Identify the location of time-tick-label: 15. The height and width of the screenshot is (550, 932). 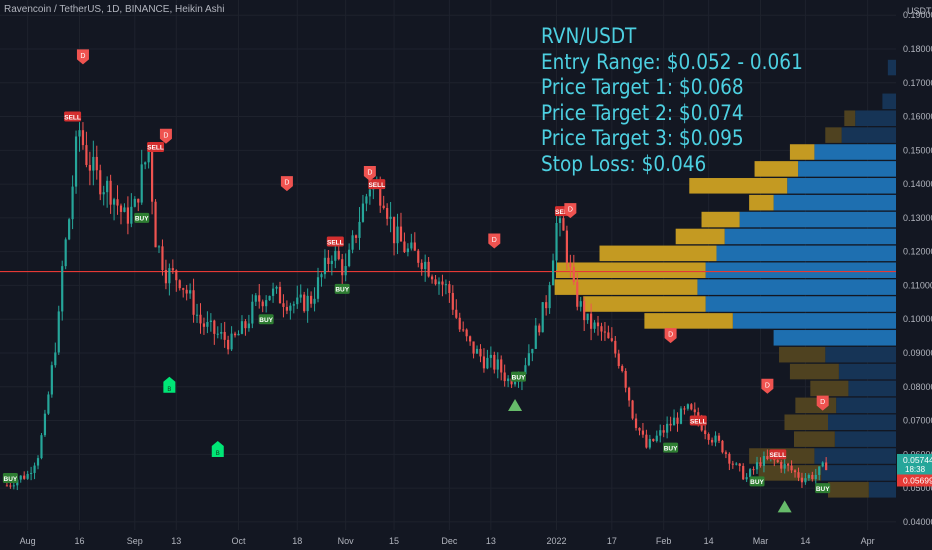
(394, 541).